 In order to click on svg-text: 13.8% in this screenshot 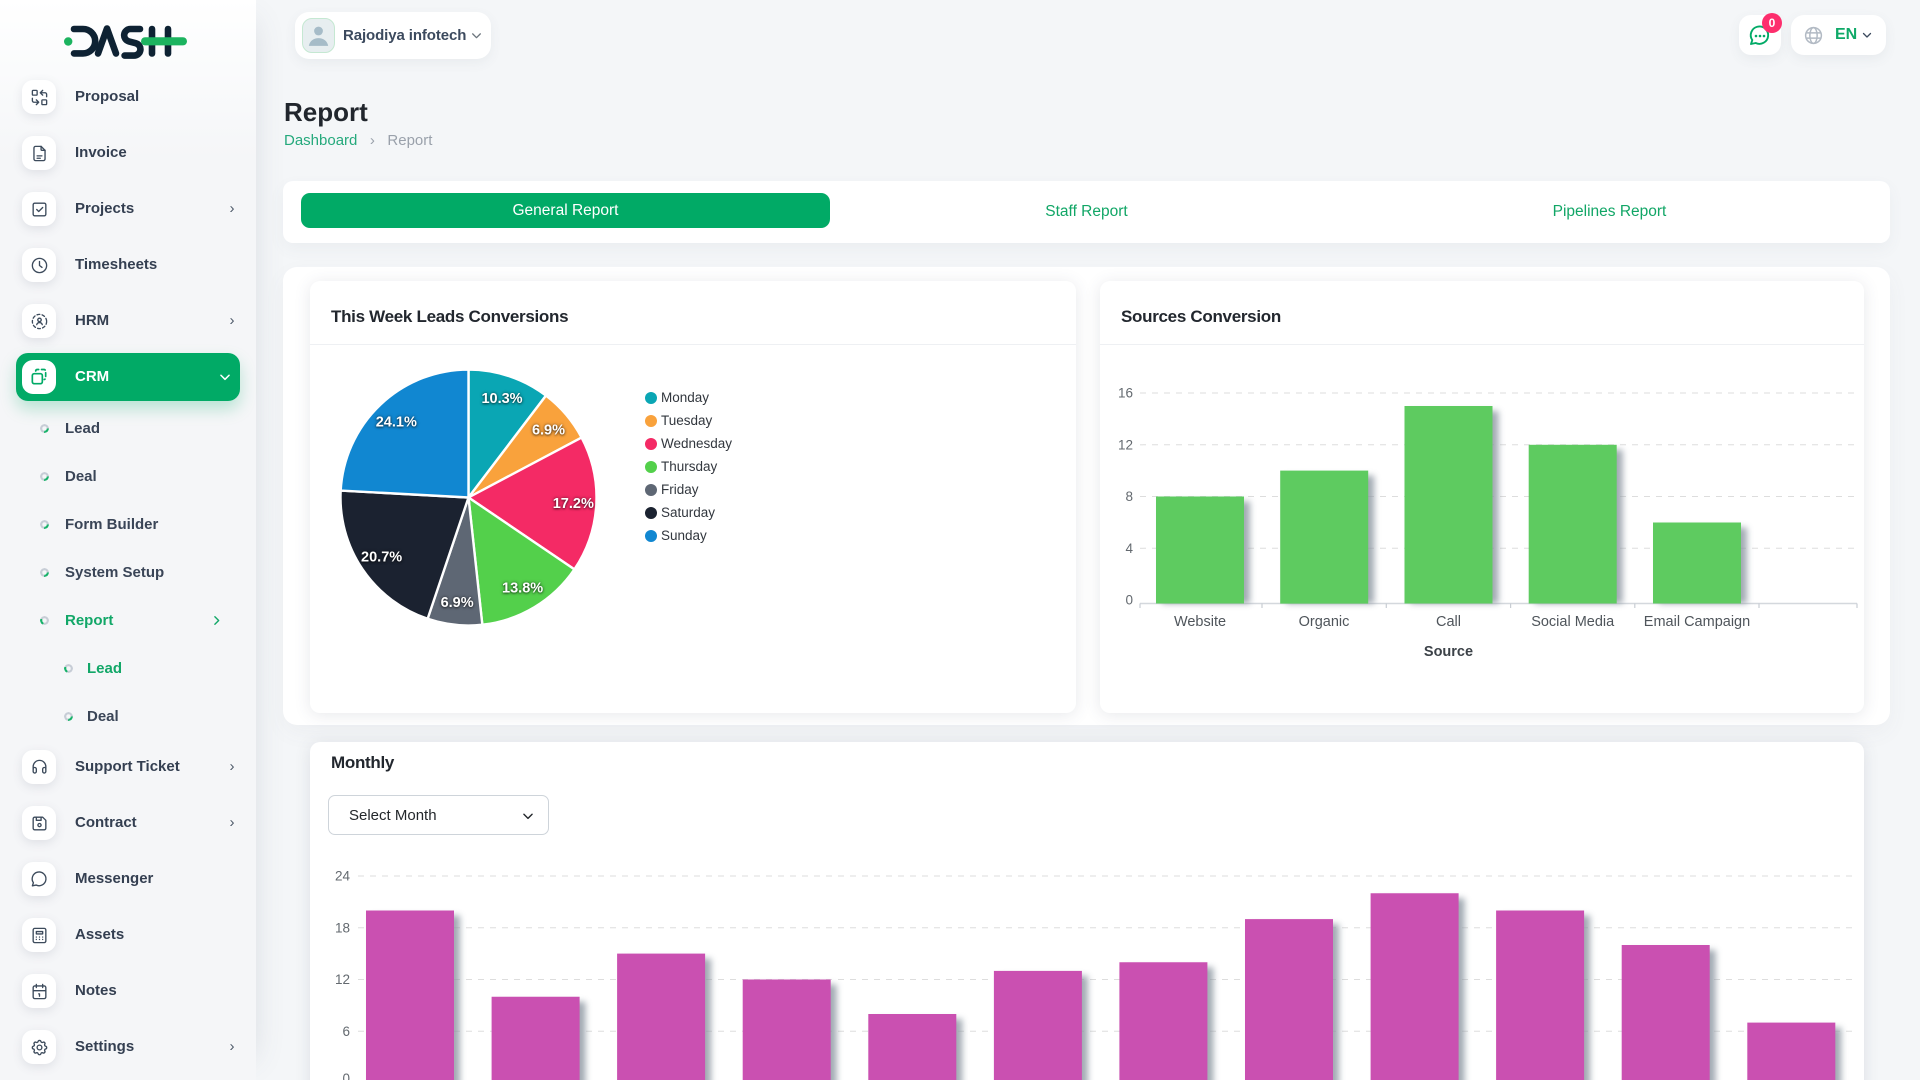, I will do `click(522, 589)`.